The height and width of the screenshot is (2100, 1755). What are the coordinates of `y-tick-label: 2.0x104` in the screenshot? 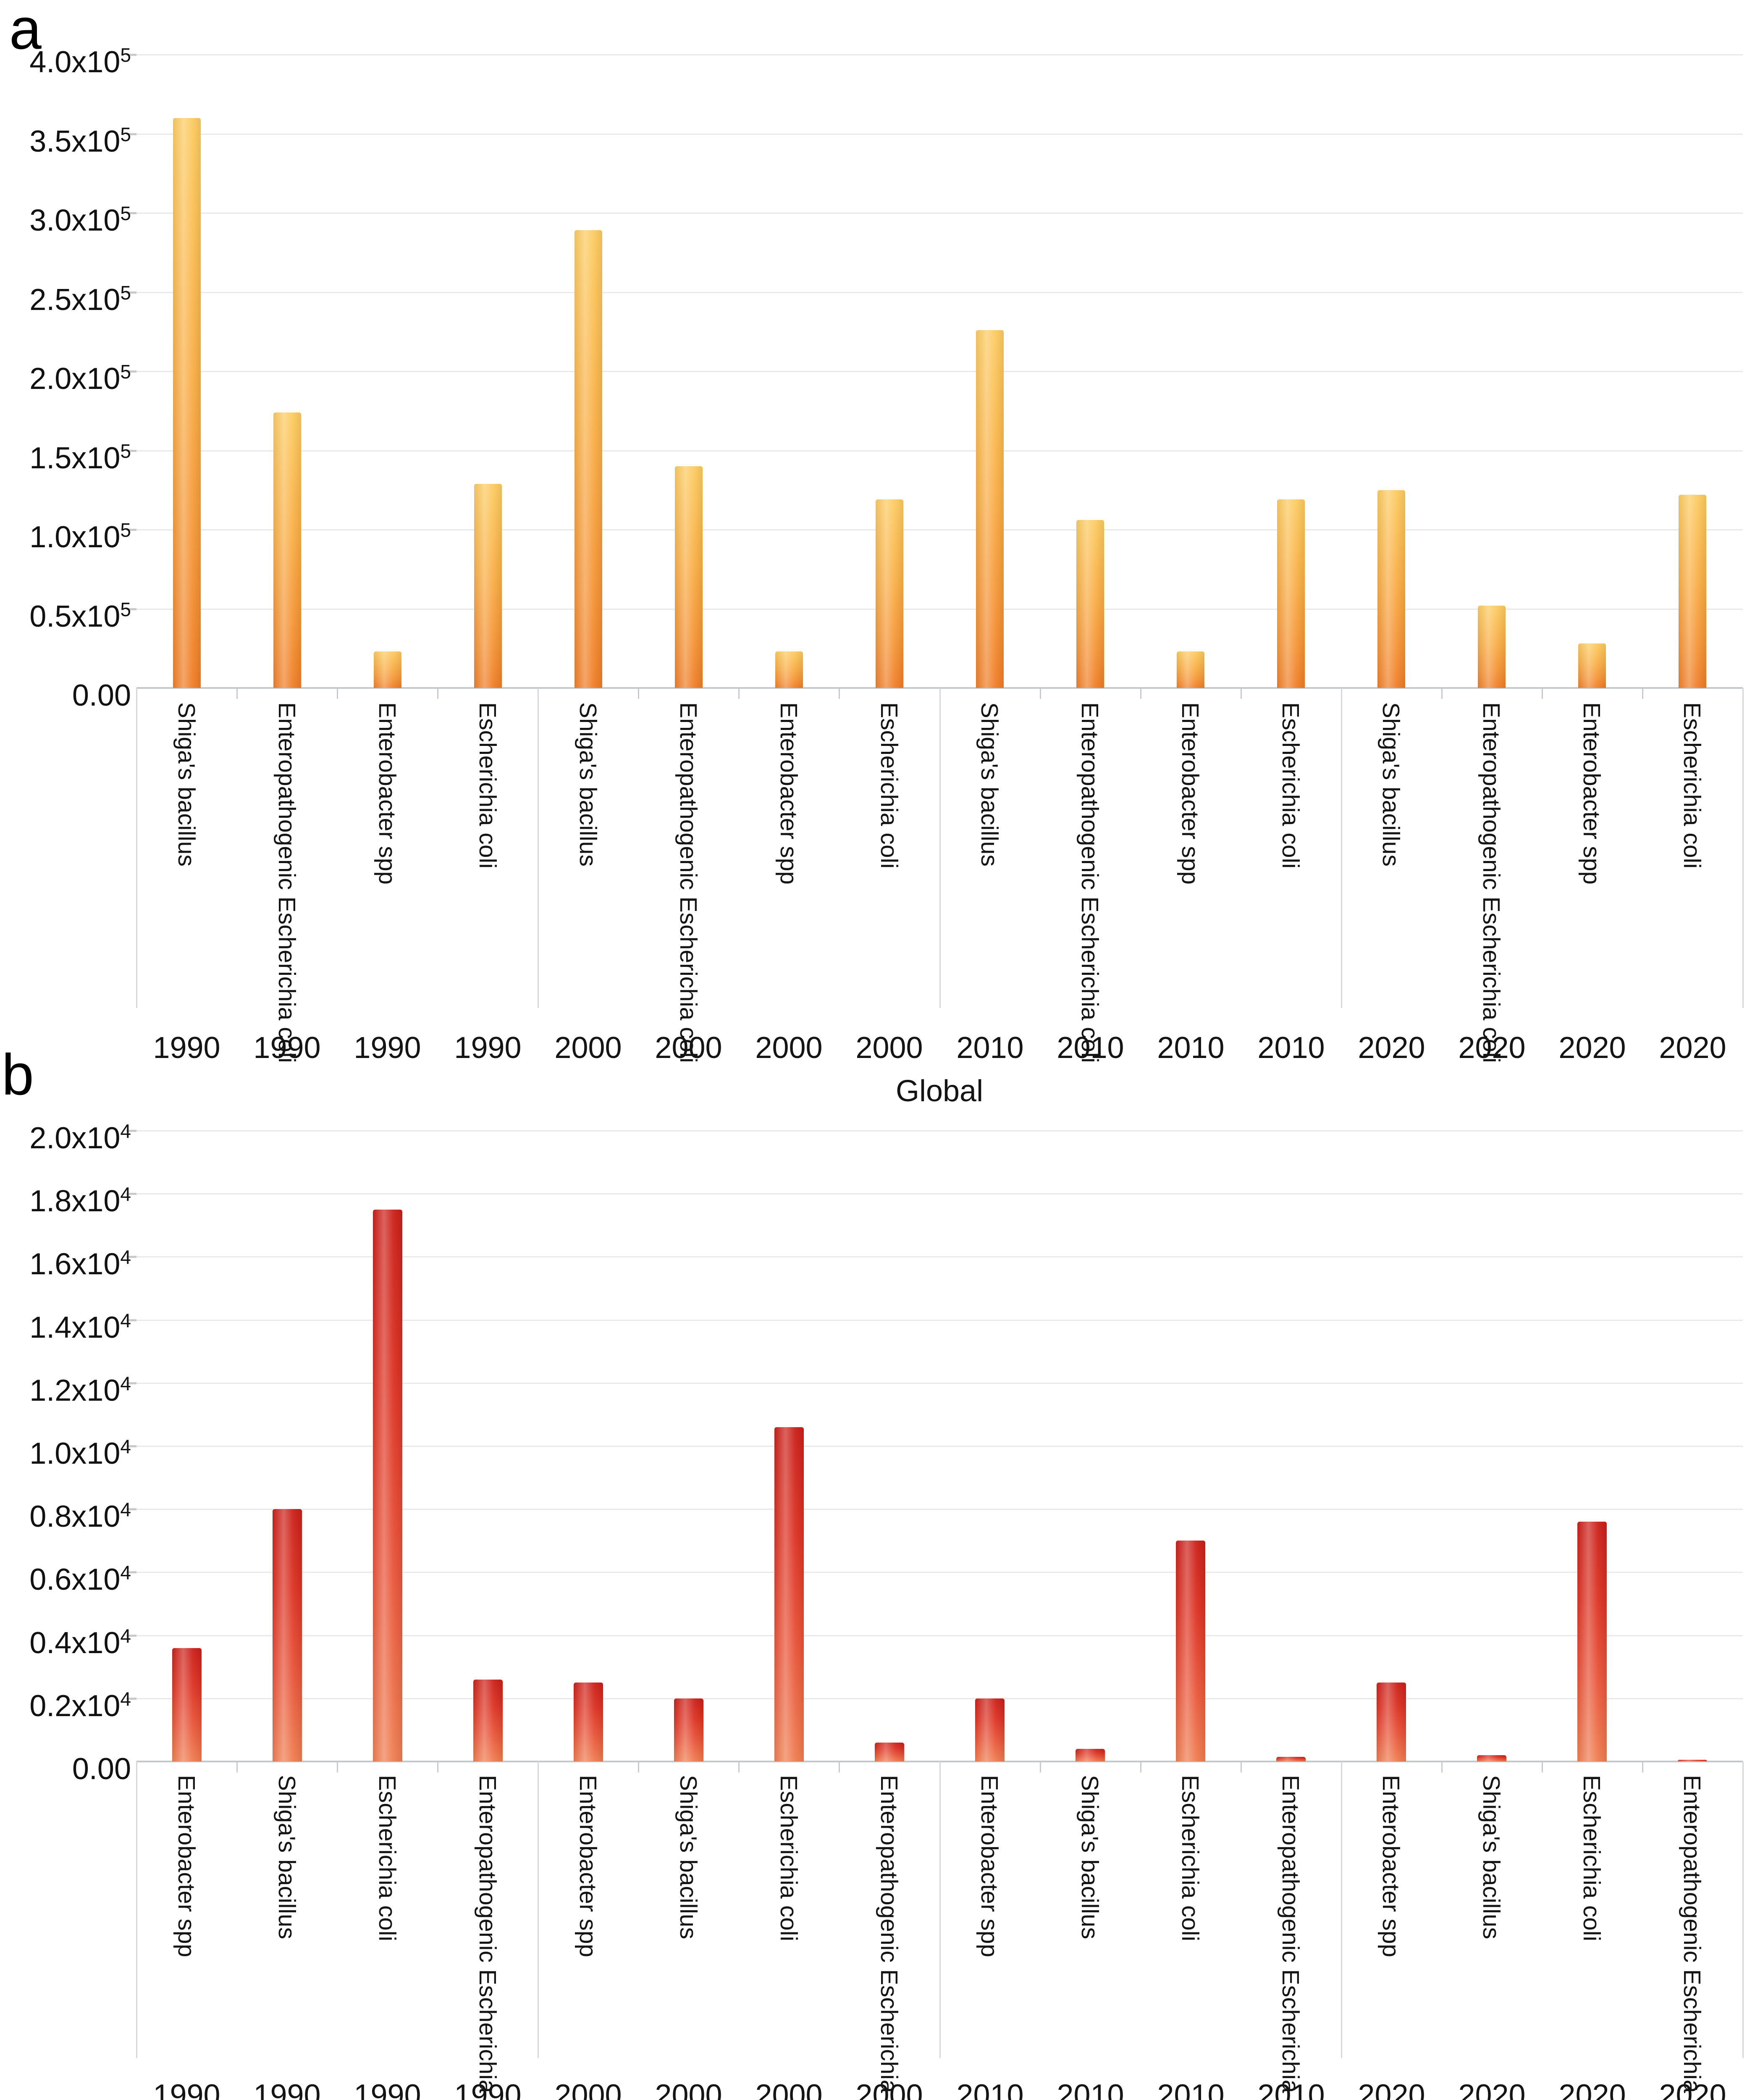 It's located at (80, 1137).